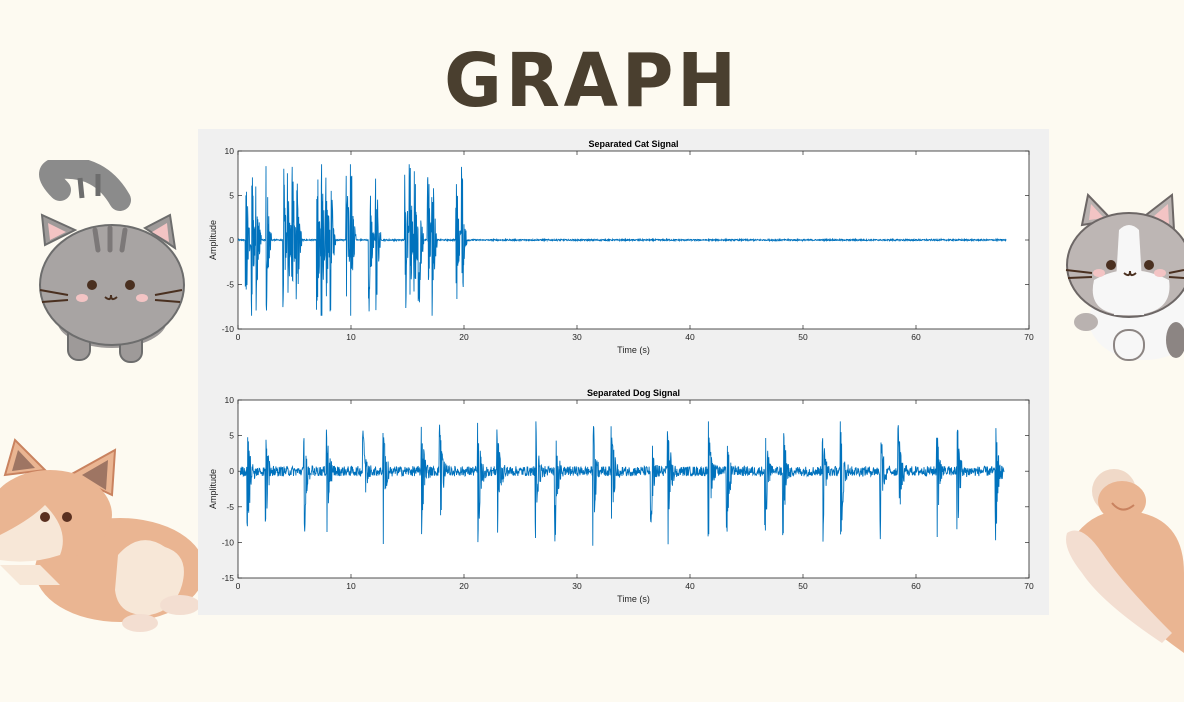 Image resolution: width=1184 pixels, height=702 pixels. I want to click on cat-signal-line, so click(622, 240).